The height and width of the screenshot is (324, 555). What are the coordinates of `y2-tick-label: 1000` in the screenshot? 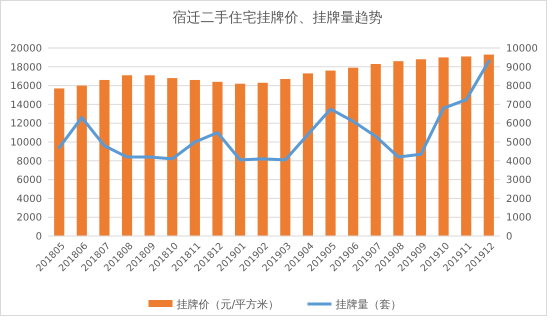 It's located at (519, 218).